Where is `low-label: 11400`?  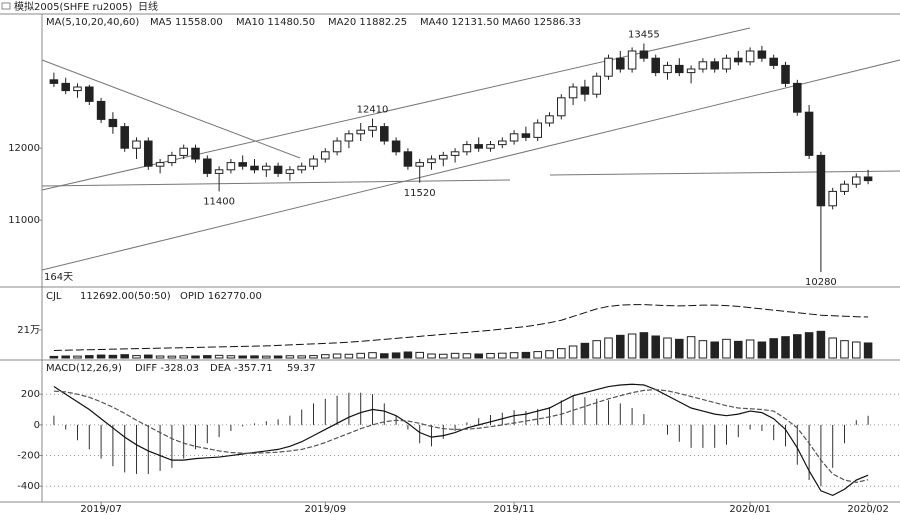 low-label: 11400 is located at coordinates (219, 201).